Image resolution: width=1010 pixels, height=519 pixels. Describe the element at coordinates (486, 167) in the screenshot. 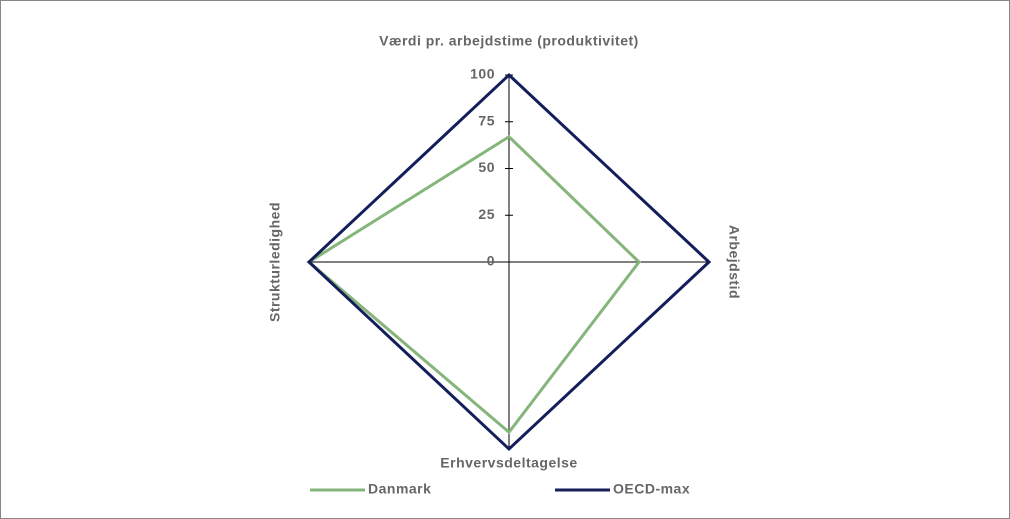

I see `y-tick-label: 50` at that location.